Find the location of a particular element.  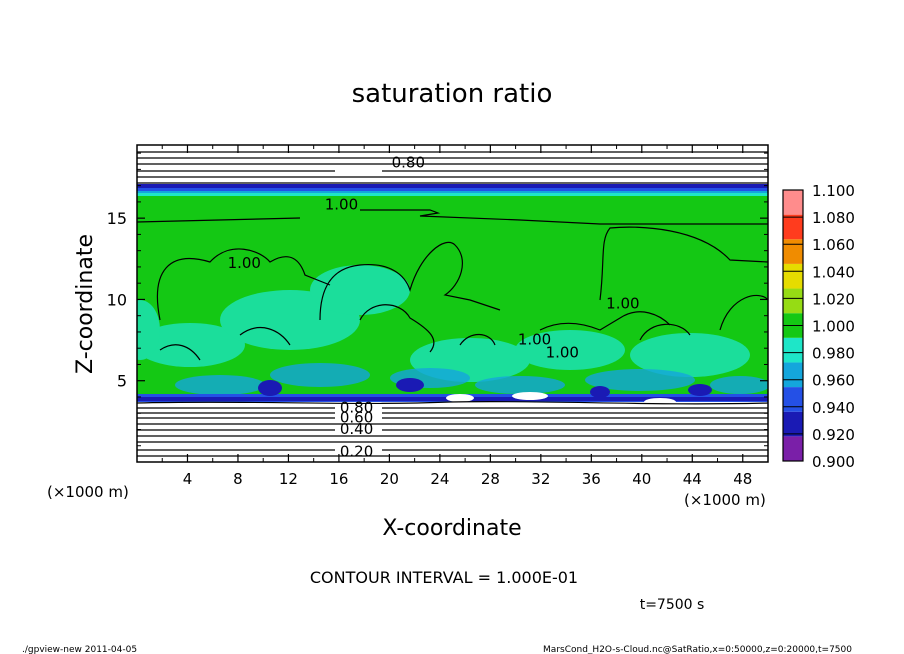

x-tick-label: 28 is located at coordinates (490, 479).